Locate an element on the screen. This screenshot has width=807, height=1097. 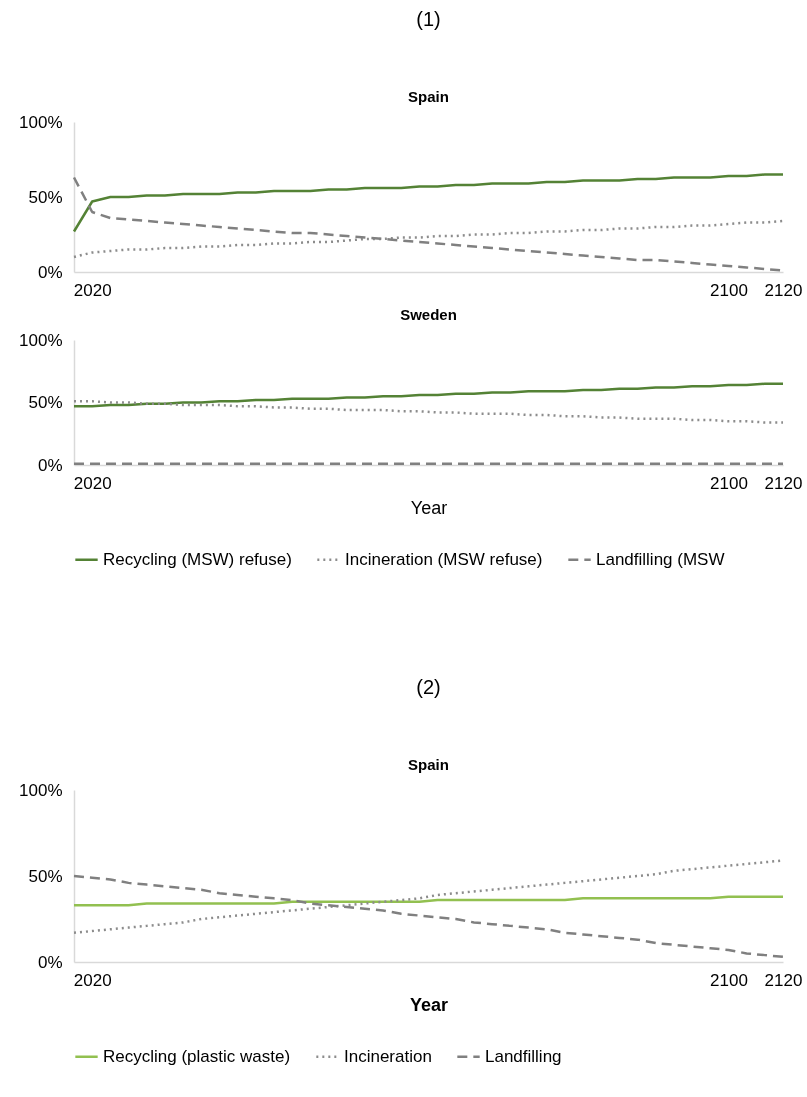
chart-title: (2) is located at coordinates (428, 687).